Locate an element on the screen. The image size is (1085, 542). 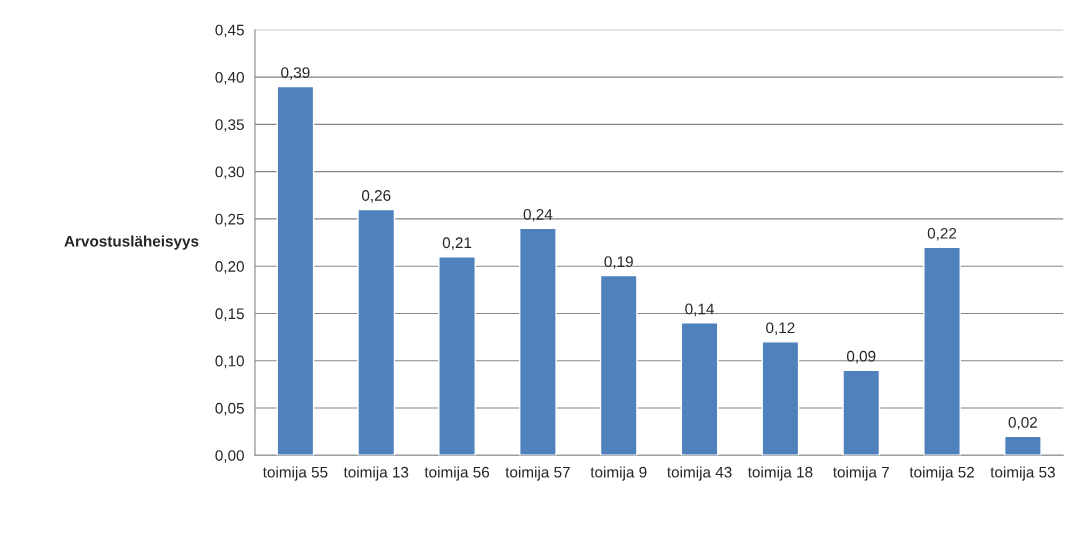
data-label: 0,22 is located at coordinates (942, 234).